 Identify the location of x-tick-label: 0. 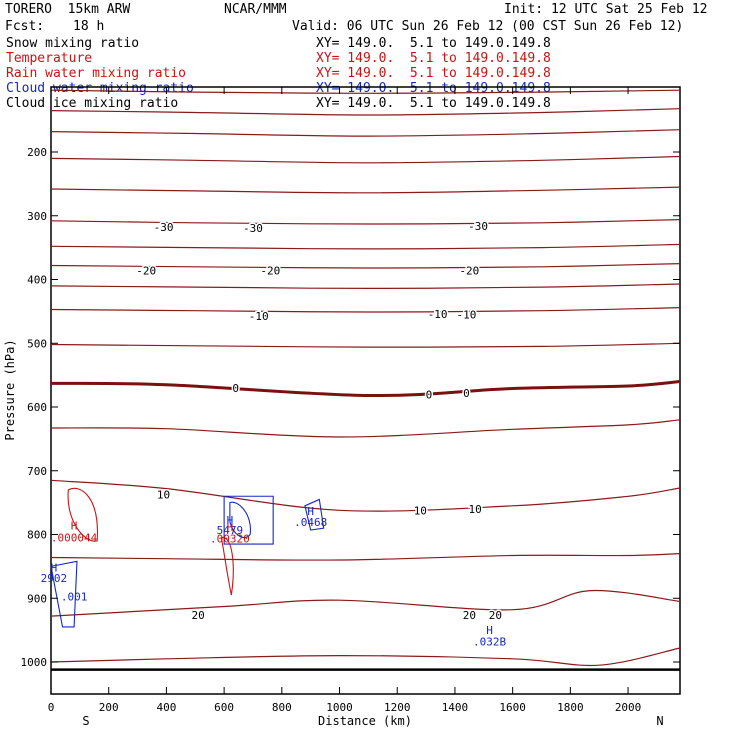
(51, 707).